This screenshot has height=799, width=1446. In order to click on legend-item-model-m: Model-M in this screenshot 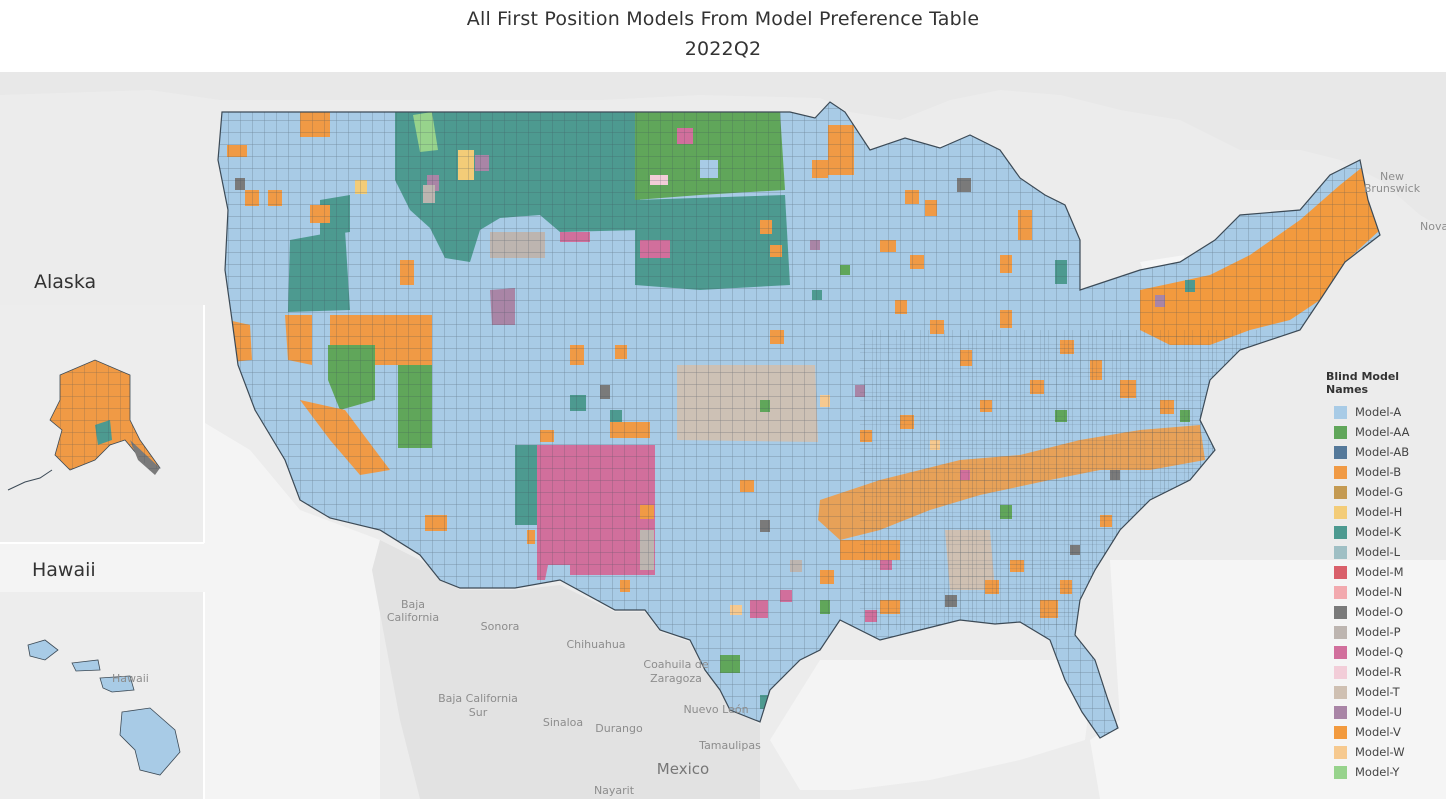, I will do `click(1384, 572)`.